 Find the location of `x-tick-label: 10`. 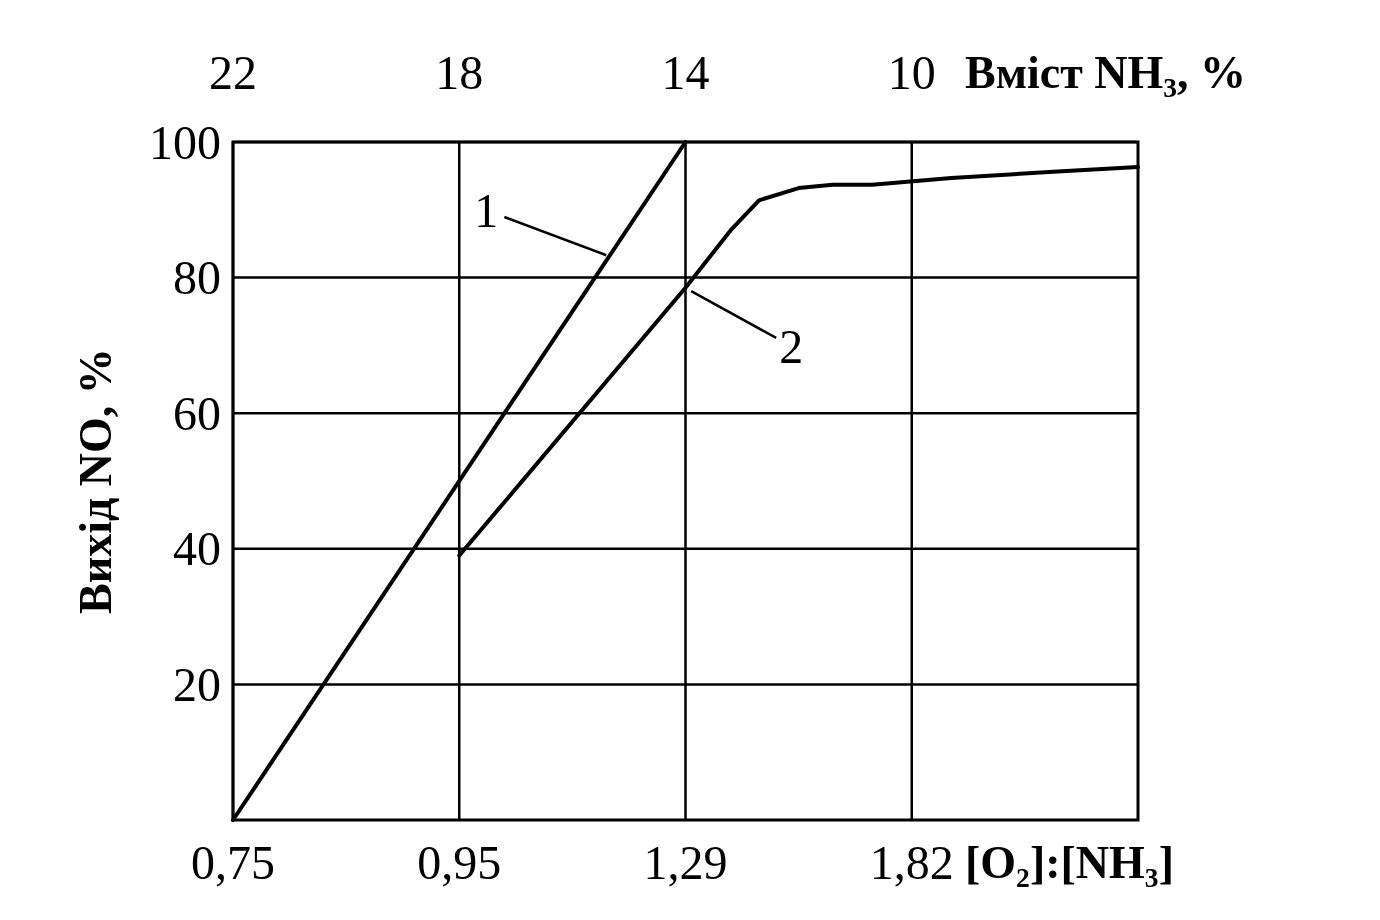

x-tick-label: 10 is located at coordinates (911, 72).